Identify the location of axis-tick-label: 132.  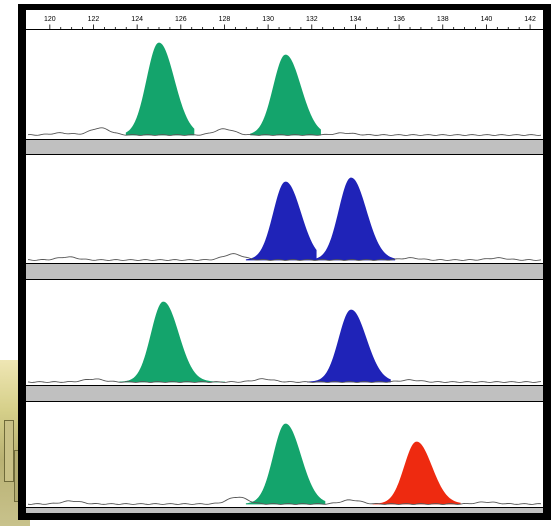
(312, 19).